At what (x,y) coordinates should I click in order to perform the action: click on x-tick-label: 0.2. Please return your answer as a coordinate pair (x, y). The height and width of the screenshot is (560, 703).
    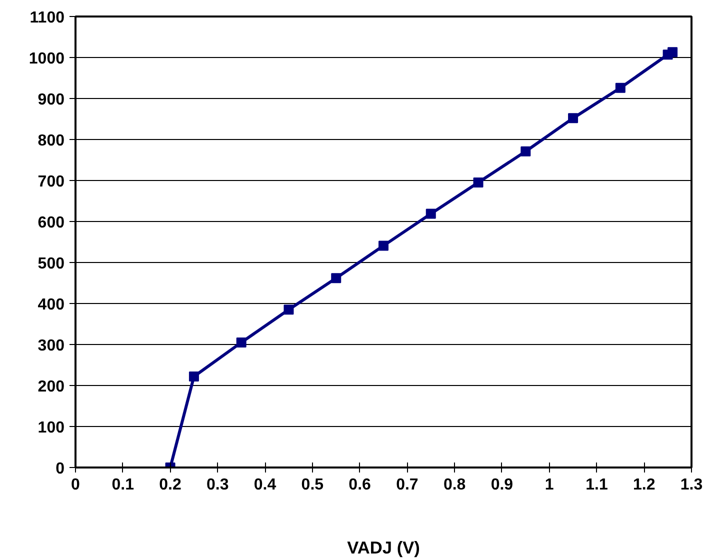
    Looking at the image, I should click on (170, 485).